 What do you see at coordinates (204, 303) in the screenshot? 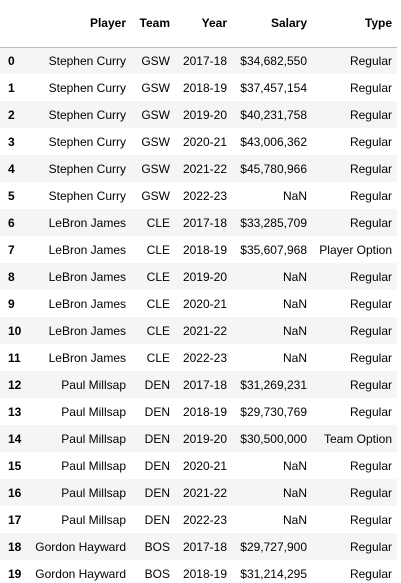
I see `cell-year: 2020-21` at bounding box center [204, 303].